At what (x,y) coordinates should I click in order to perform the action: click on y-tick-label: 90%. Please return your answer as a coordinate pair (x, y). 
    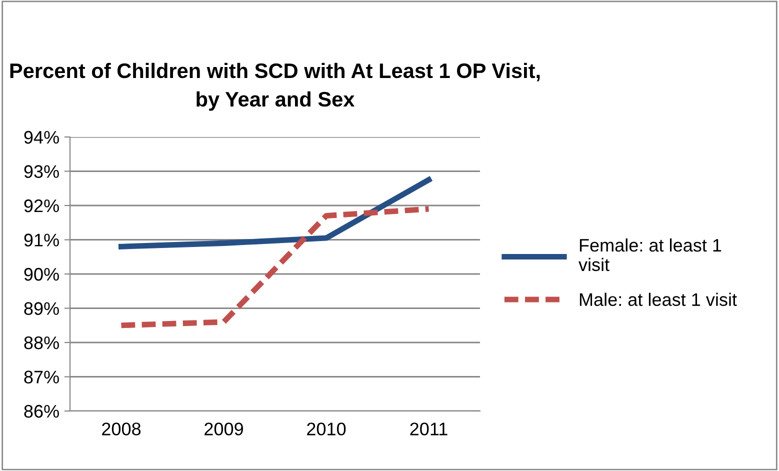
    Looking at the image, I should click on (41, 274).